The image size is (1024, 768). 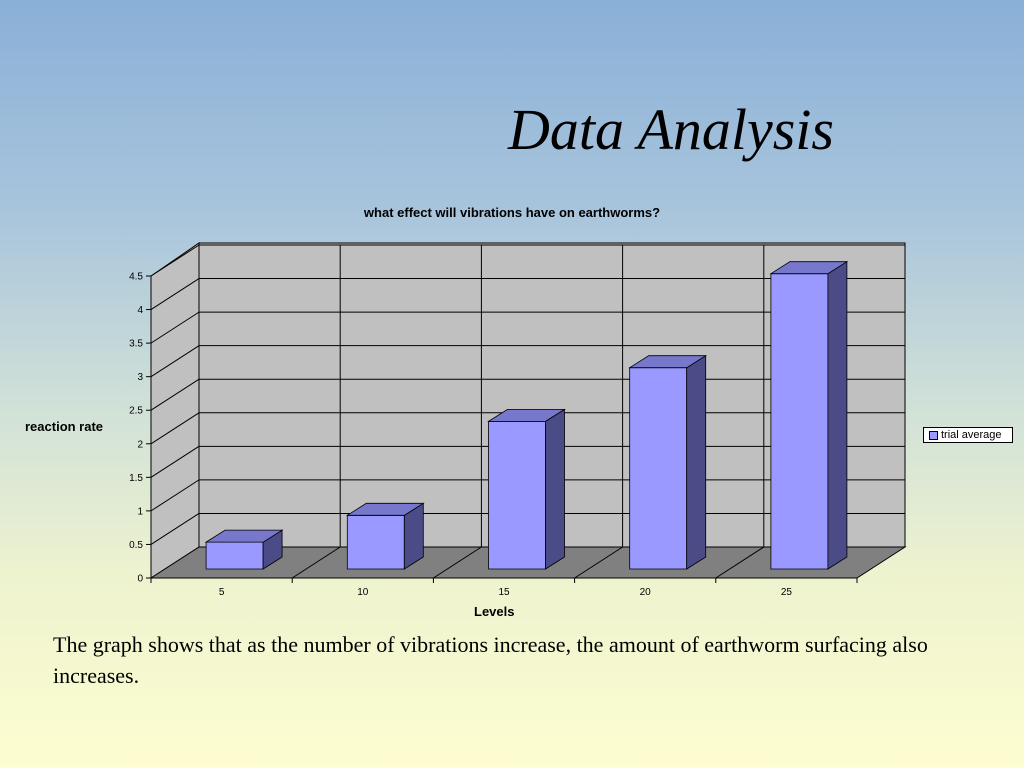 I want to click on y-tick-label: 4.5, so click(x=136, y=277).